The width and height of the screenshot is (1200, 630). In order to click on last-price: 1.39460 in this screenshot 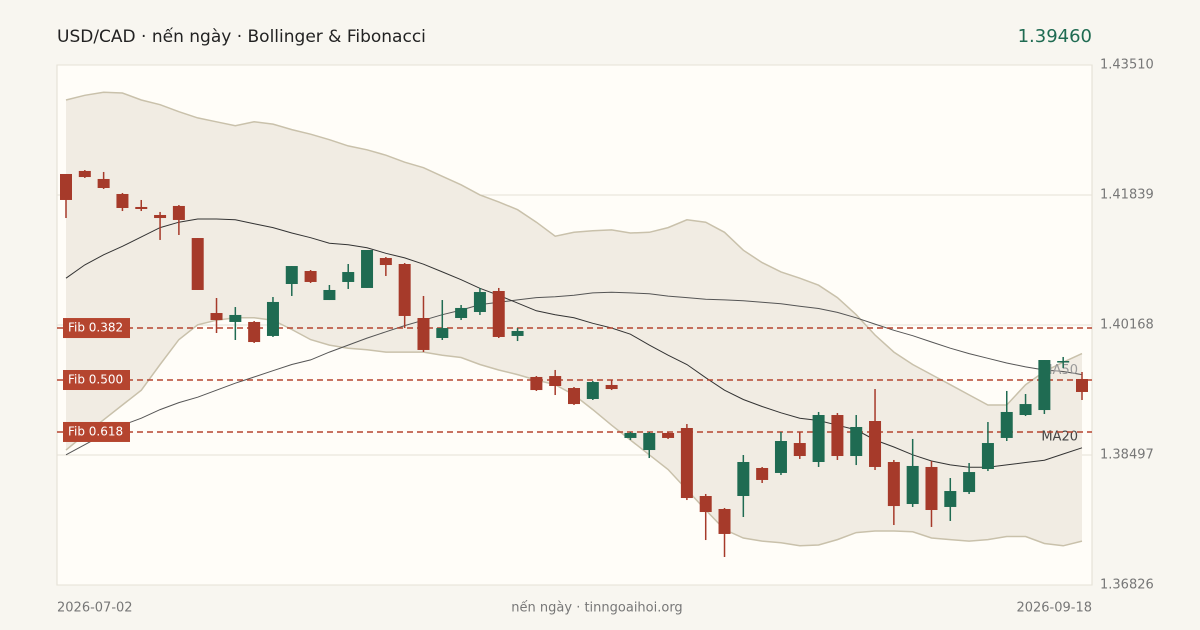, I will do `click(1055, 36)`.